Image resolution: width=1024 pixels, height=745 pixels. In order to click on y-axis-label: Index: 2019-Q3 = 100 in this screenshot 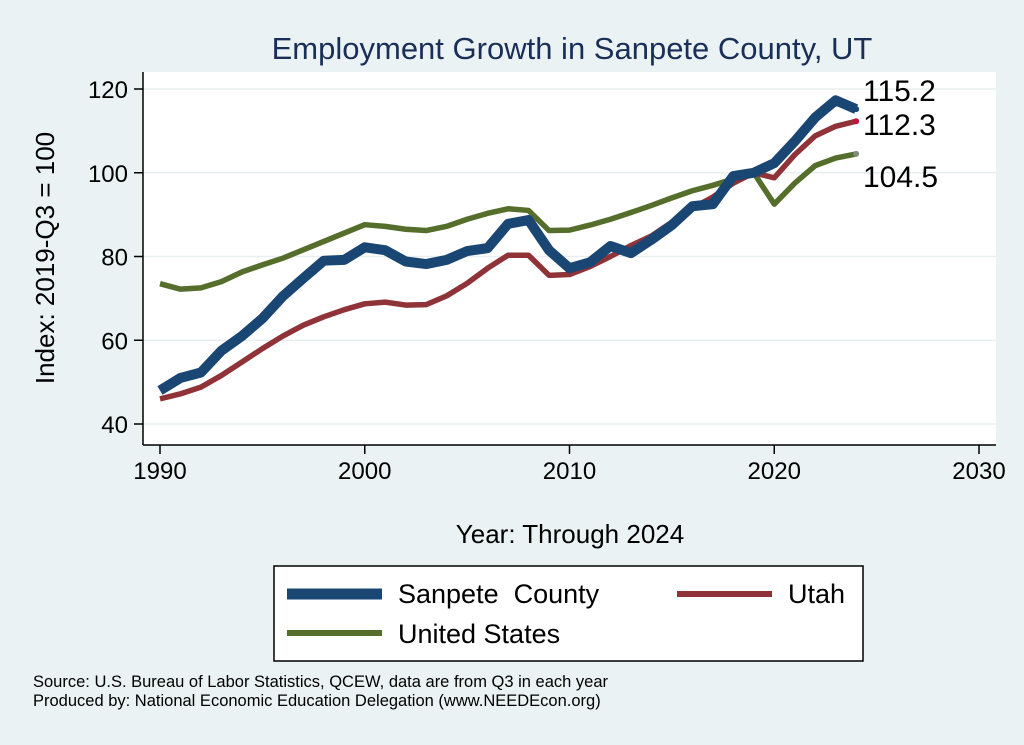, I will do `click(45, 258)`.